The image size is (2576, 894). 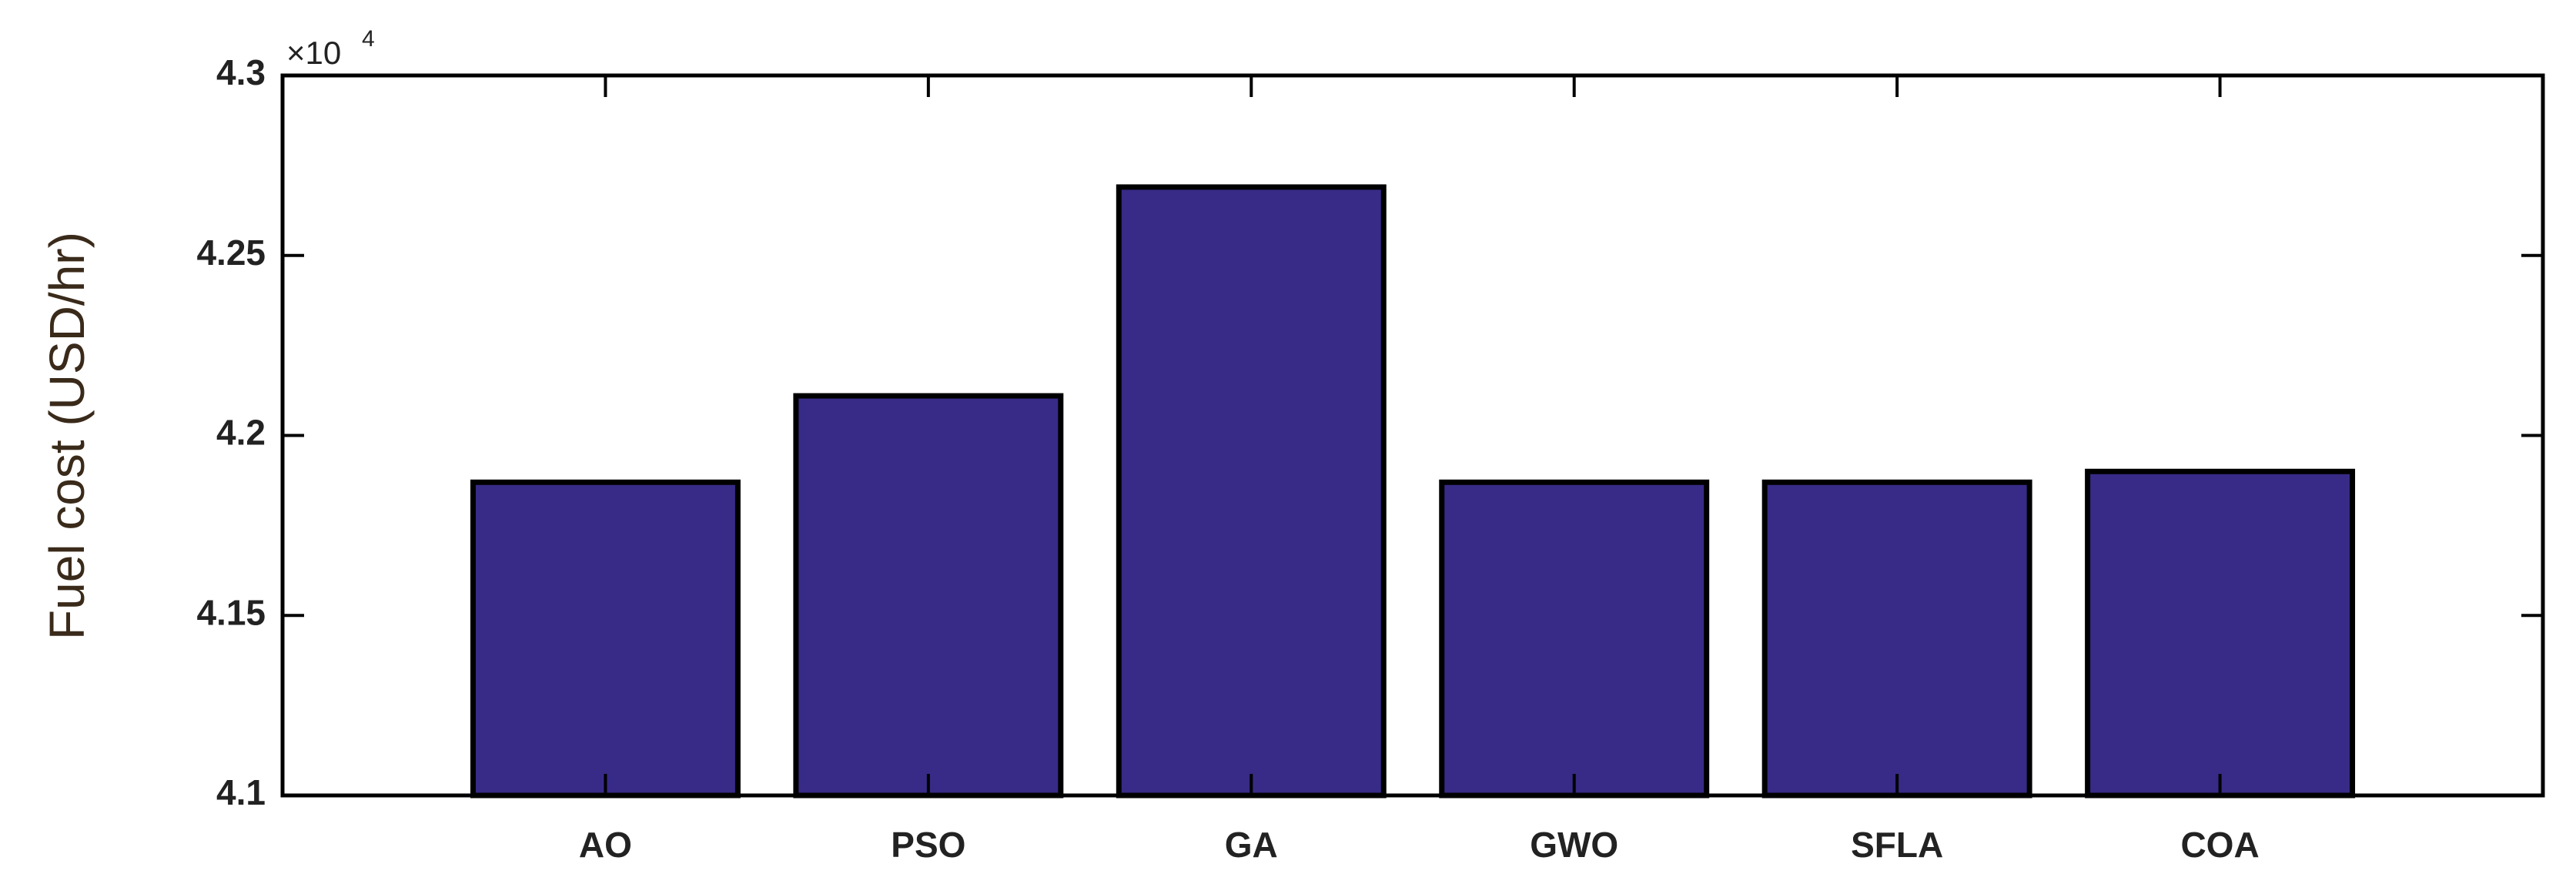 I want to click on x-tick-label: COA, so click(x=2220, y=845).